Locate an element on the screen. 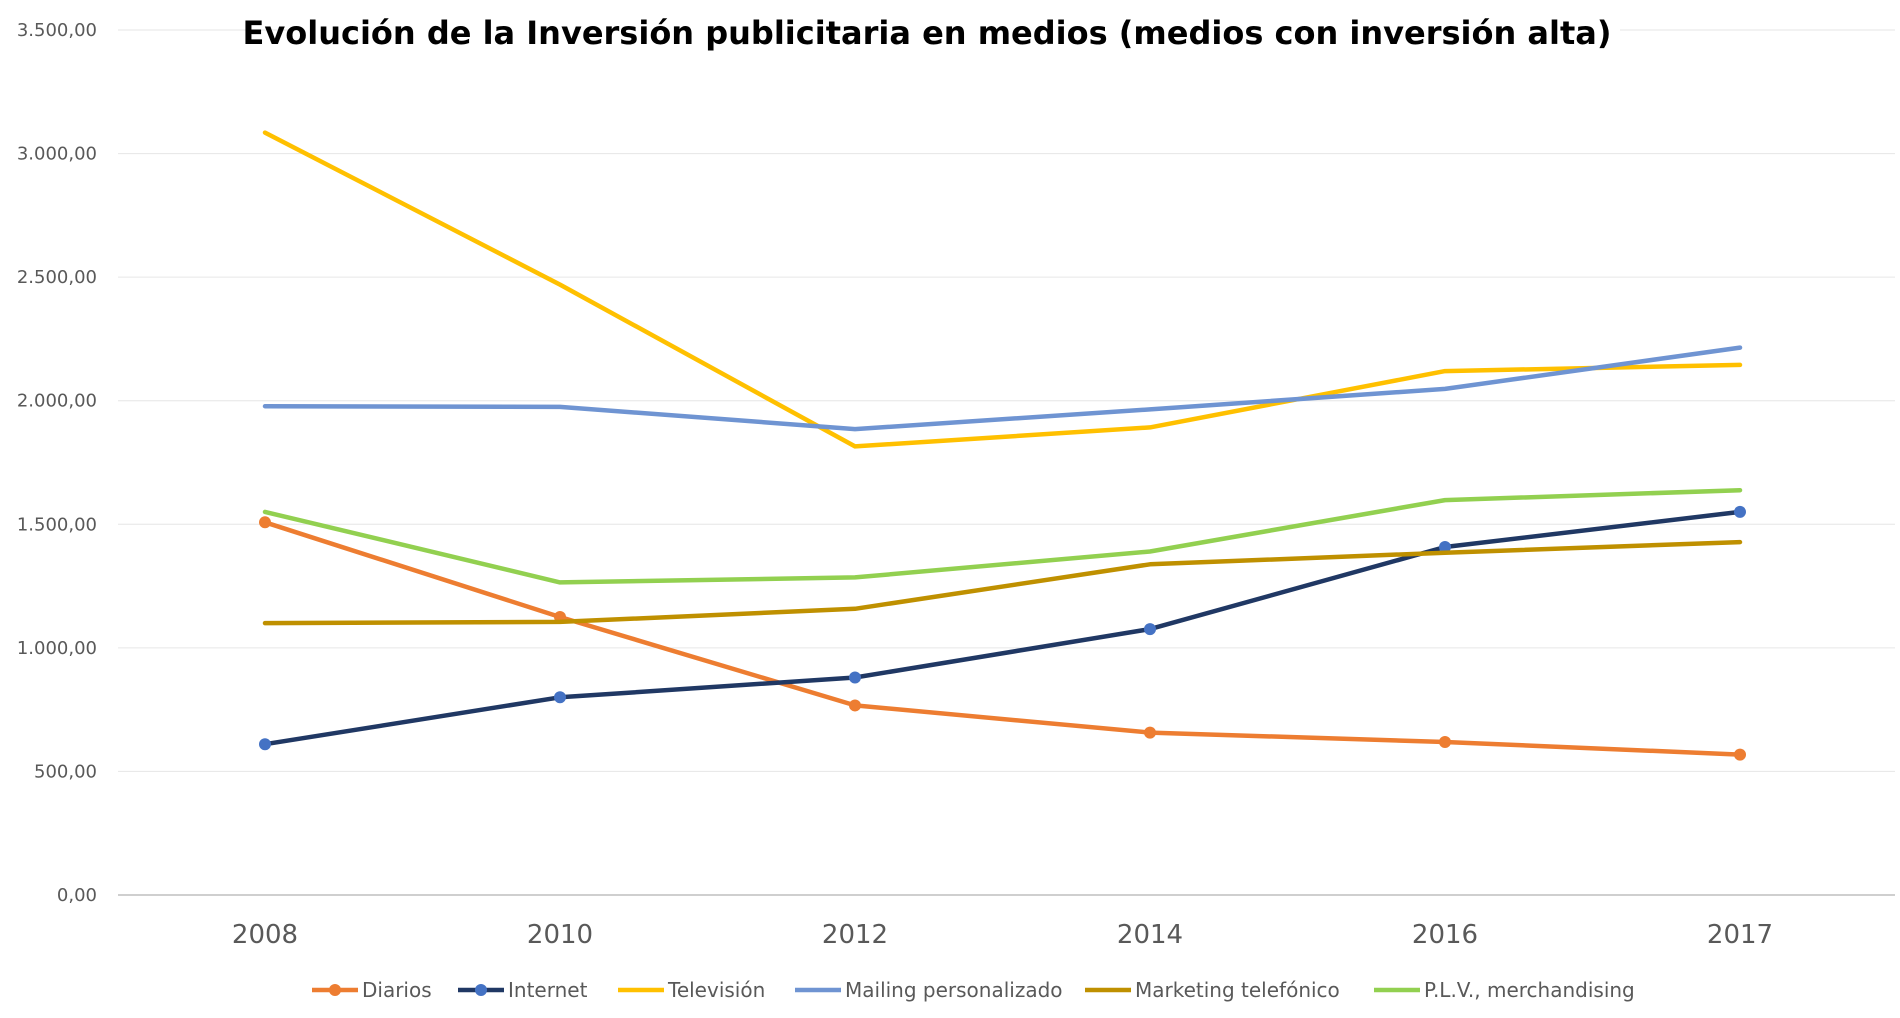  x-tick-label: 2010 is located at coordinates (560, 935).